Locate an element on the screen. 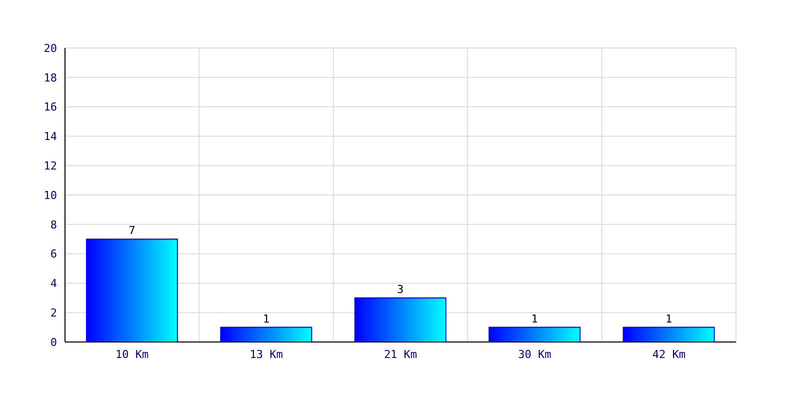 This screenshot has width=800, height=400. x-tick-label: 42 Km is located at coordinates (669, 354).